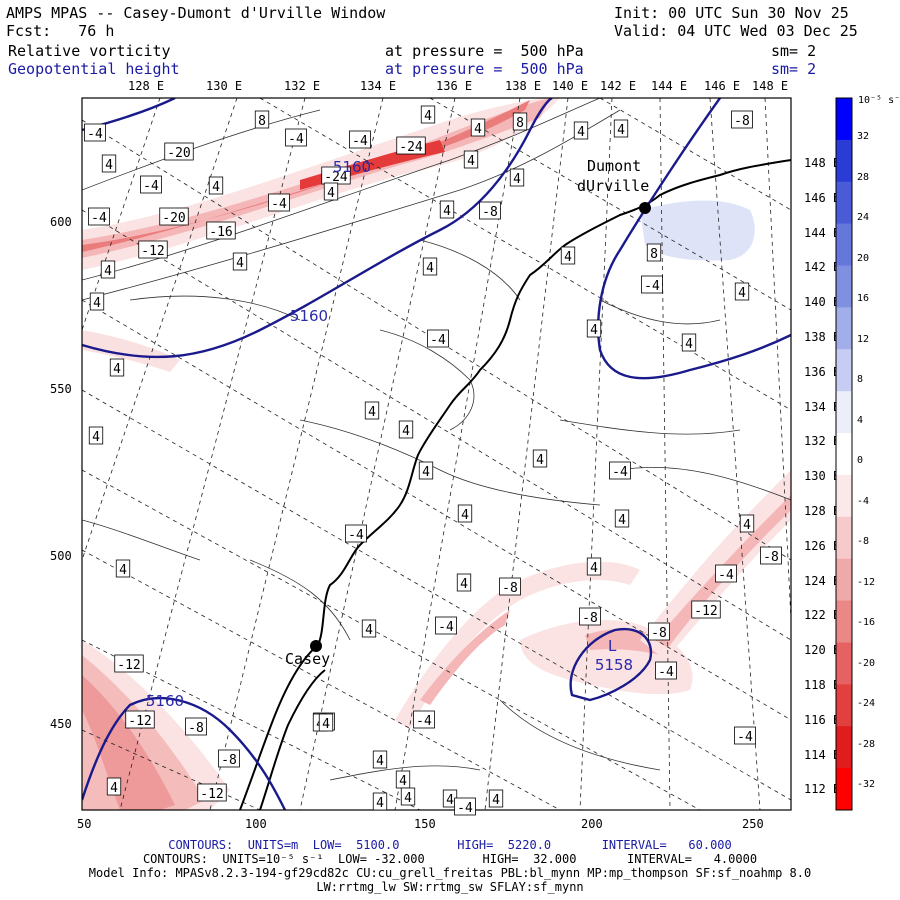  What do you see at coordinates (411, 145) in the screenshot?
I see `vorticity-label: -24` at bounding box center [411, 145].